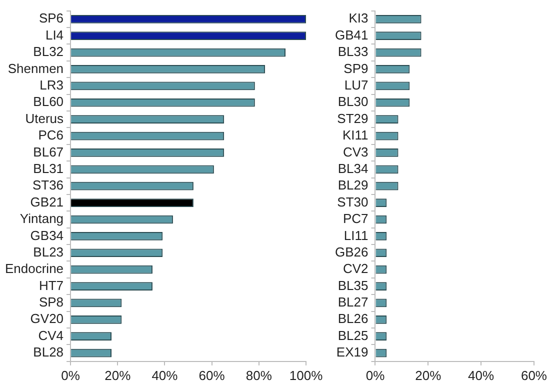 Image resolution: width=550 pixels, height=391 pixels. What do you see at coordinates (47, 202) in the screenshot?
I see `y-tick-label: GB21` at bounding box center [47, 202].